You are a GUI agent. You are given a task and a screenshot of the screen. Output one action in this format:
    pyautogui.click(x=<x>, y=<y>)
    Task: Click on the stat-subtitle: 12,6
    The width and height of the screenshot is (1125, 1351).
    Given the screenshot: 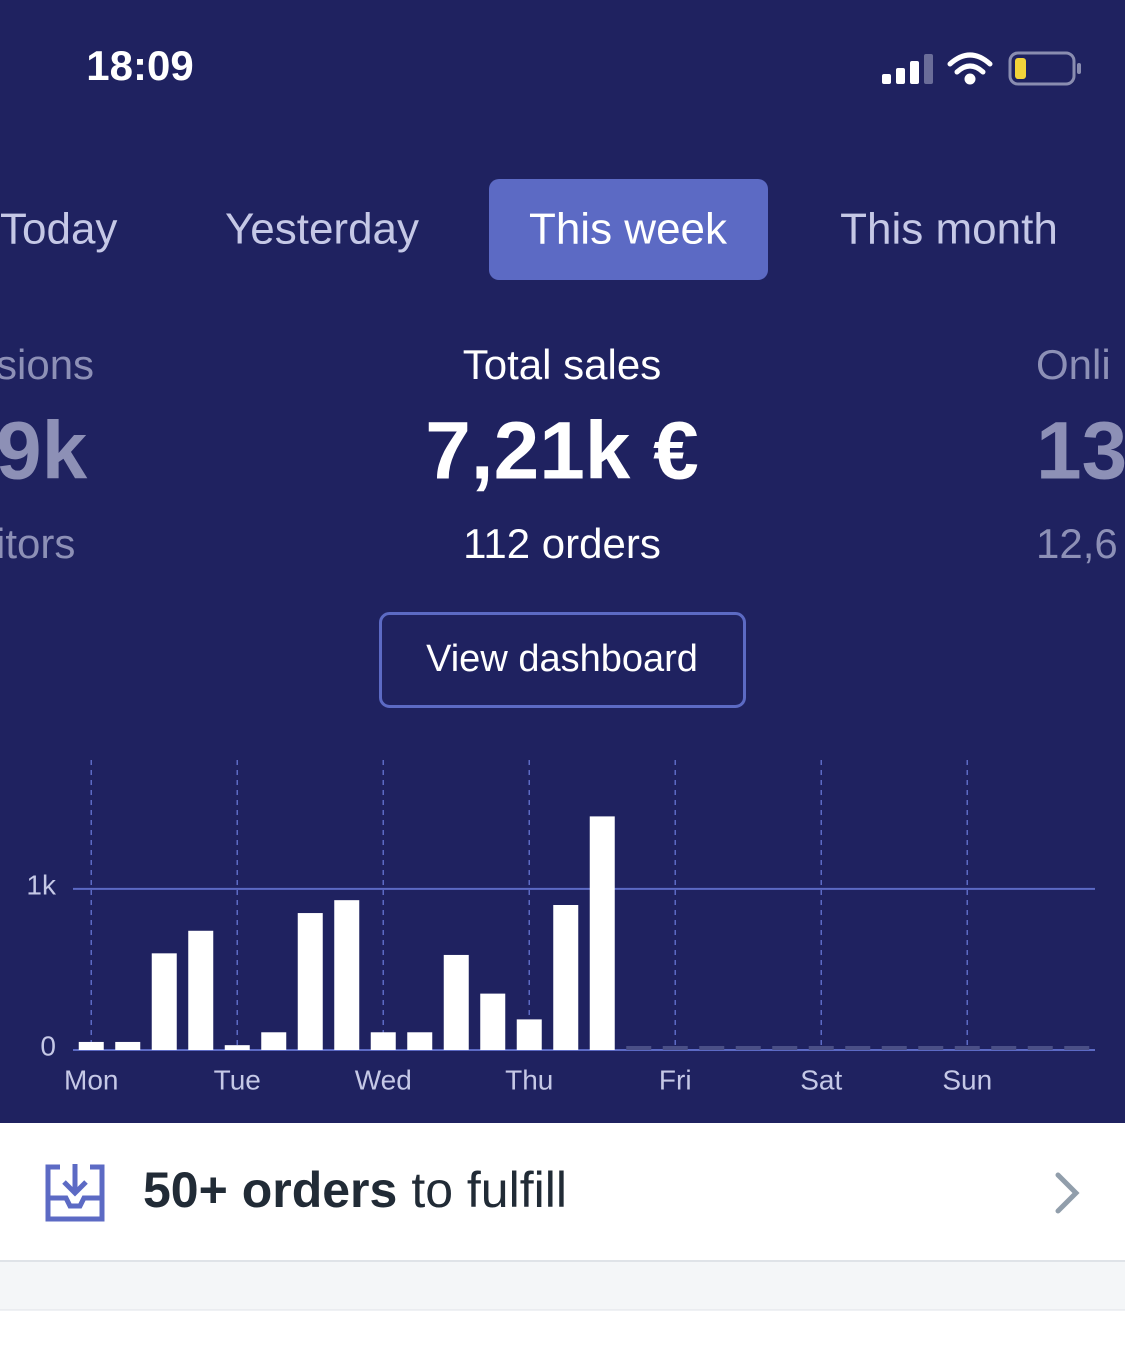 What is the action you would take?
    pyautogui.click(x=1077, y=543)
    